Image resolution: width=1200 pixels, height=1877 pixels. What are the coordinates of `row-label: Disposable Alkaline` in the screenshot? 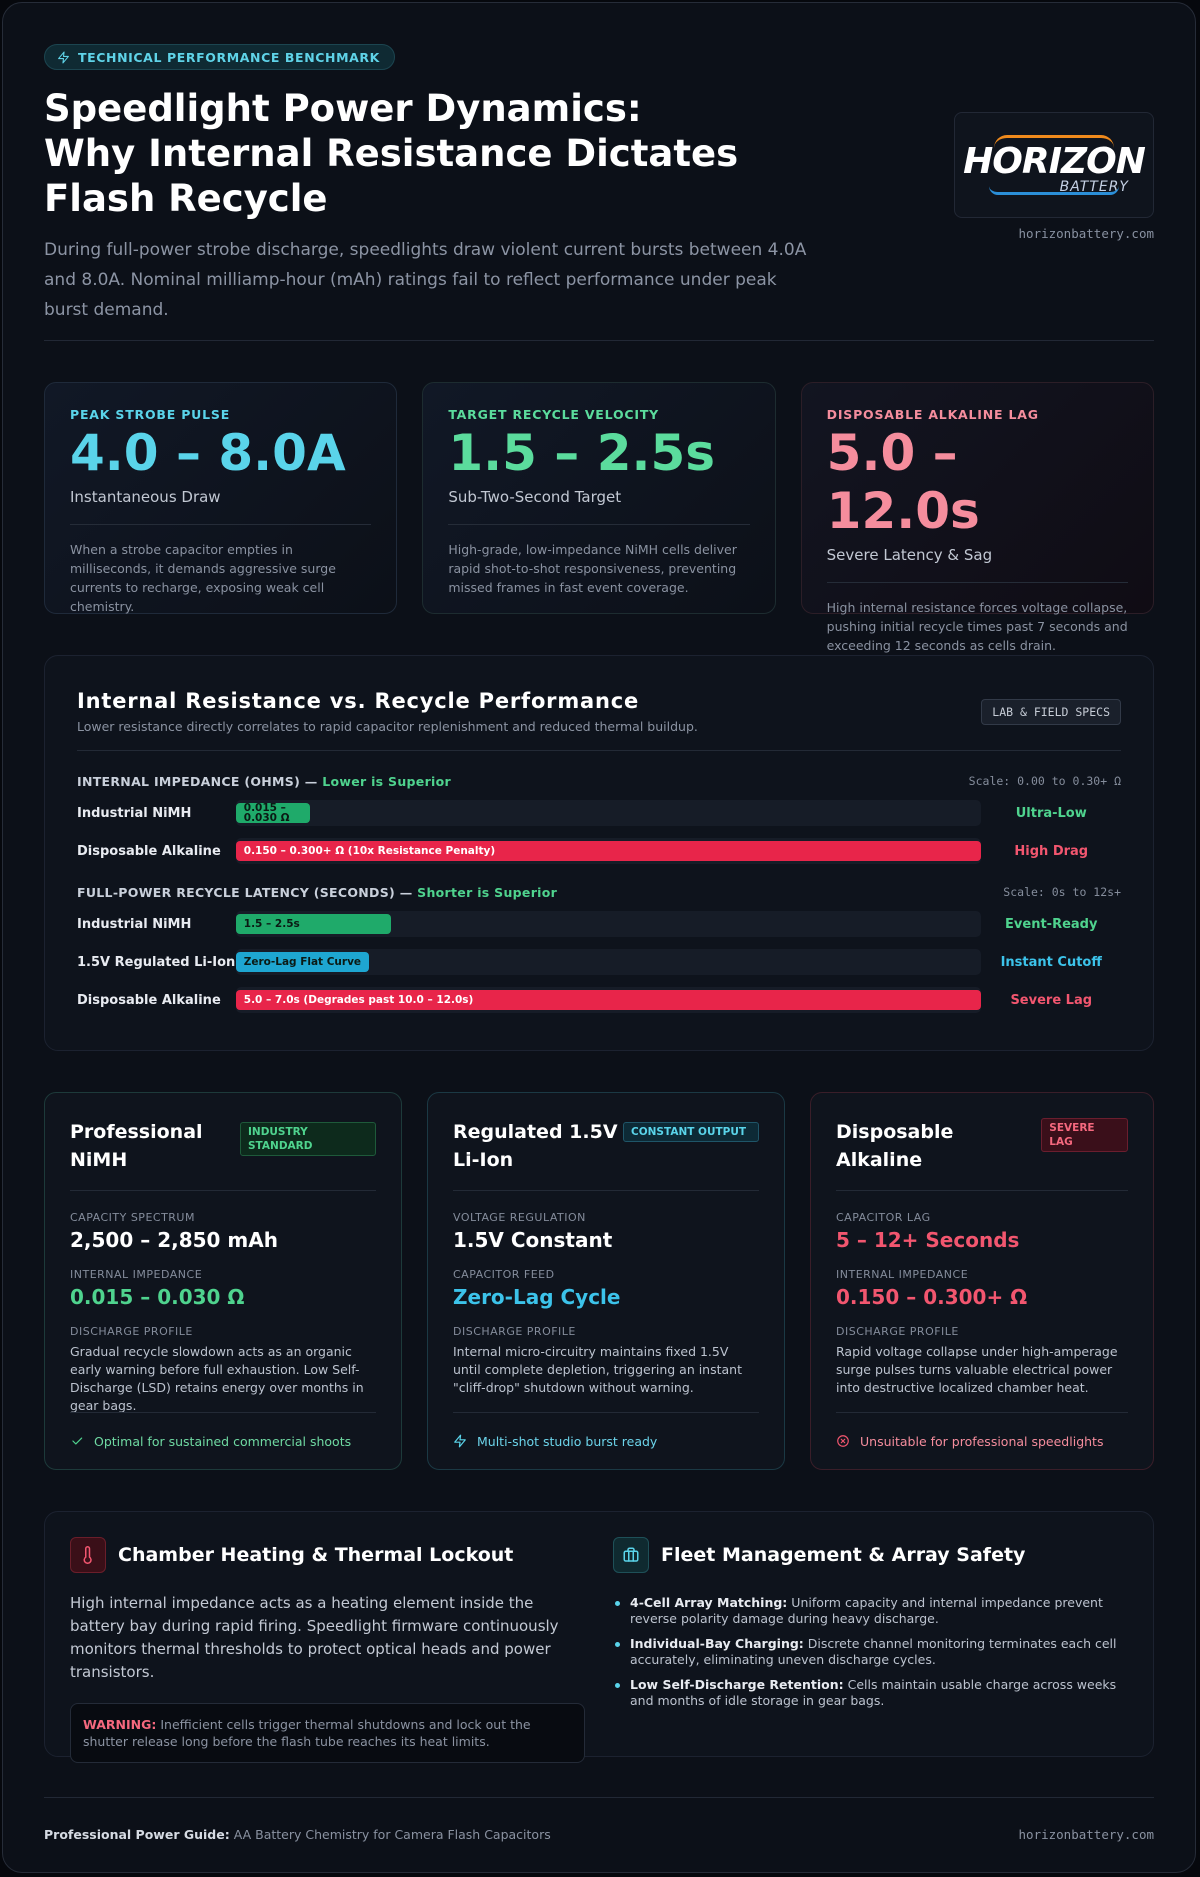 It's located at (149, 1000).